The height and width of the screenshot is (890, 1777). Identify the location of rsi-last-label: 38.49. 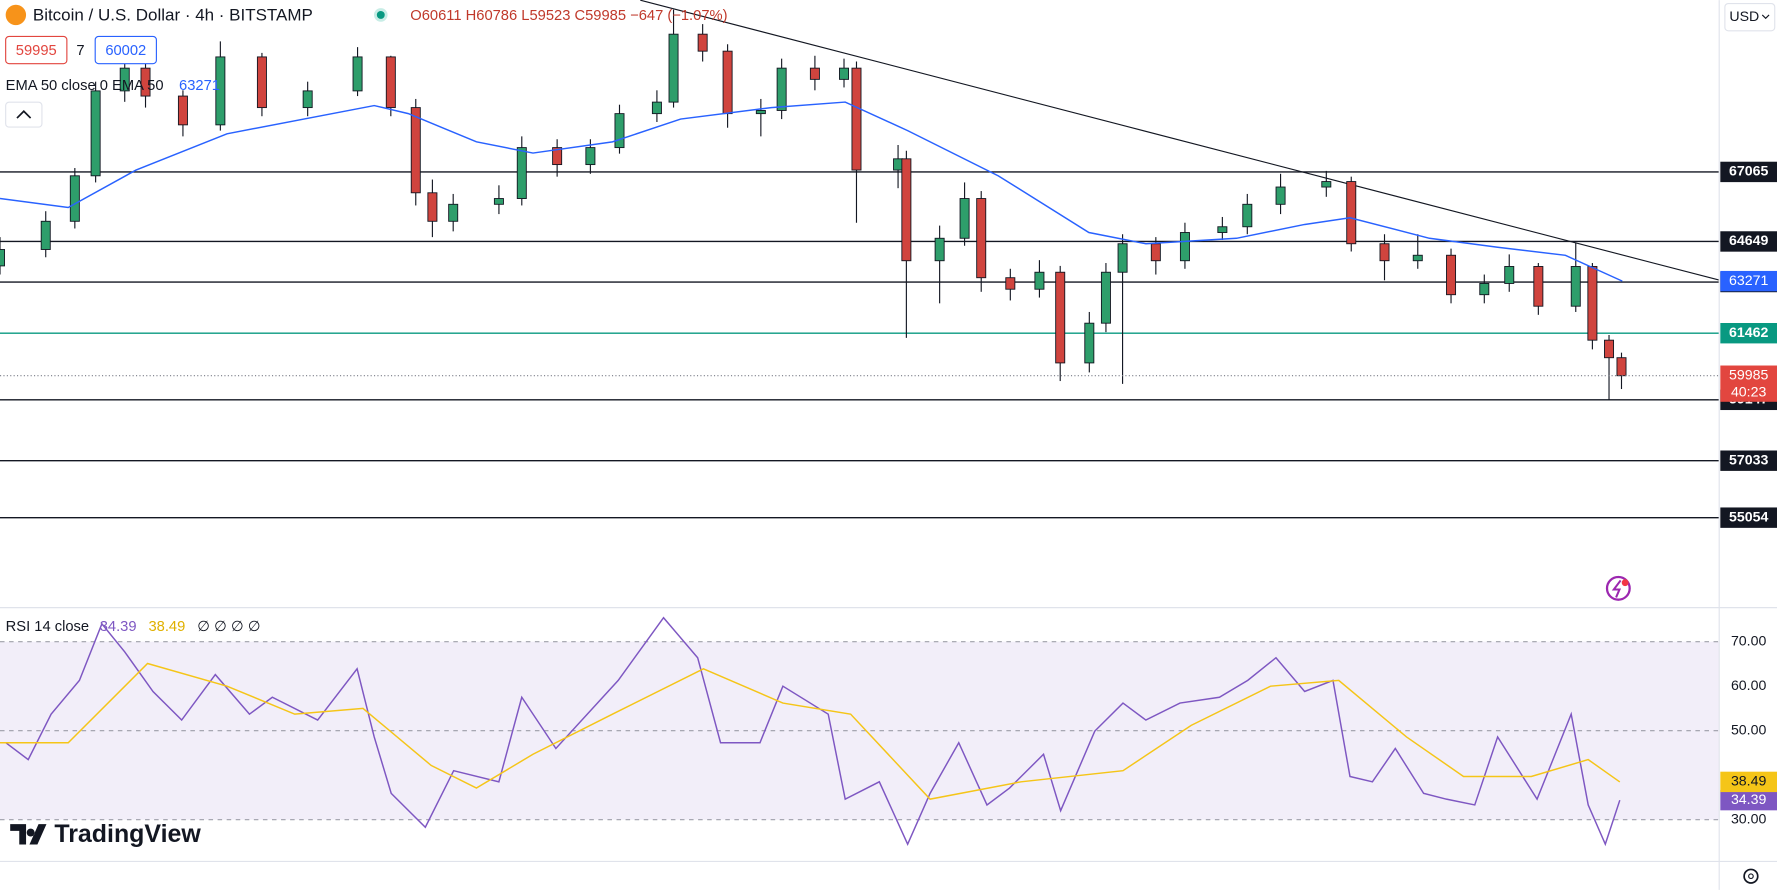
(1749, 782).